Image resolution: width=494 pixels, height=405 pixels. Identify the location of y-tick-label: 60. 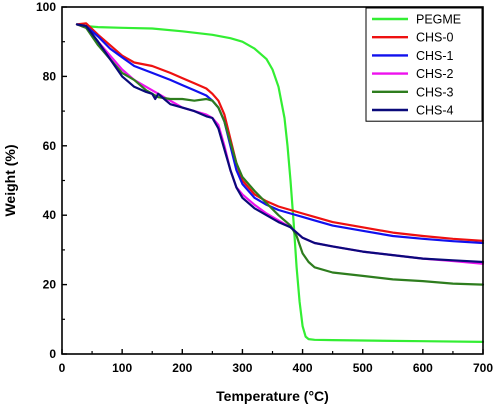
(50, 146).